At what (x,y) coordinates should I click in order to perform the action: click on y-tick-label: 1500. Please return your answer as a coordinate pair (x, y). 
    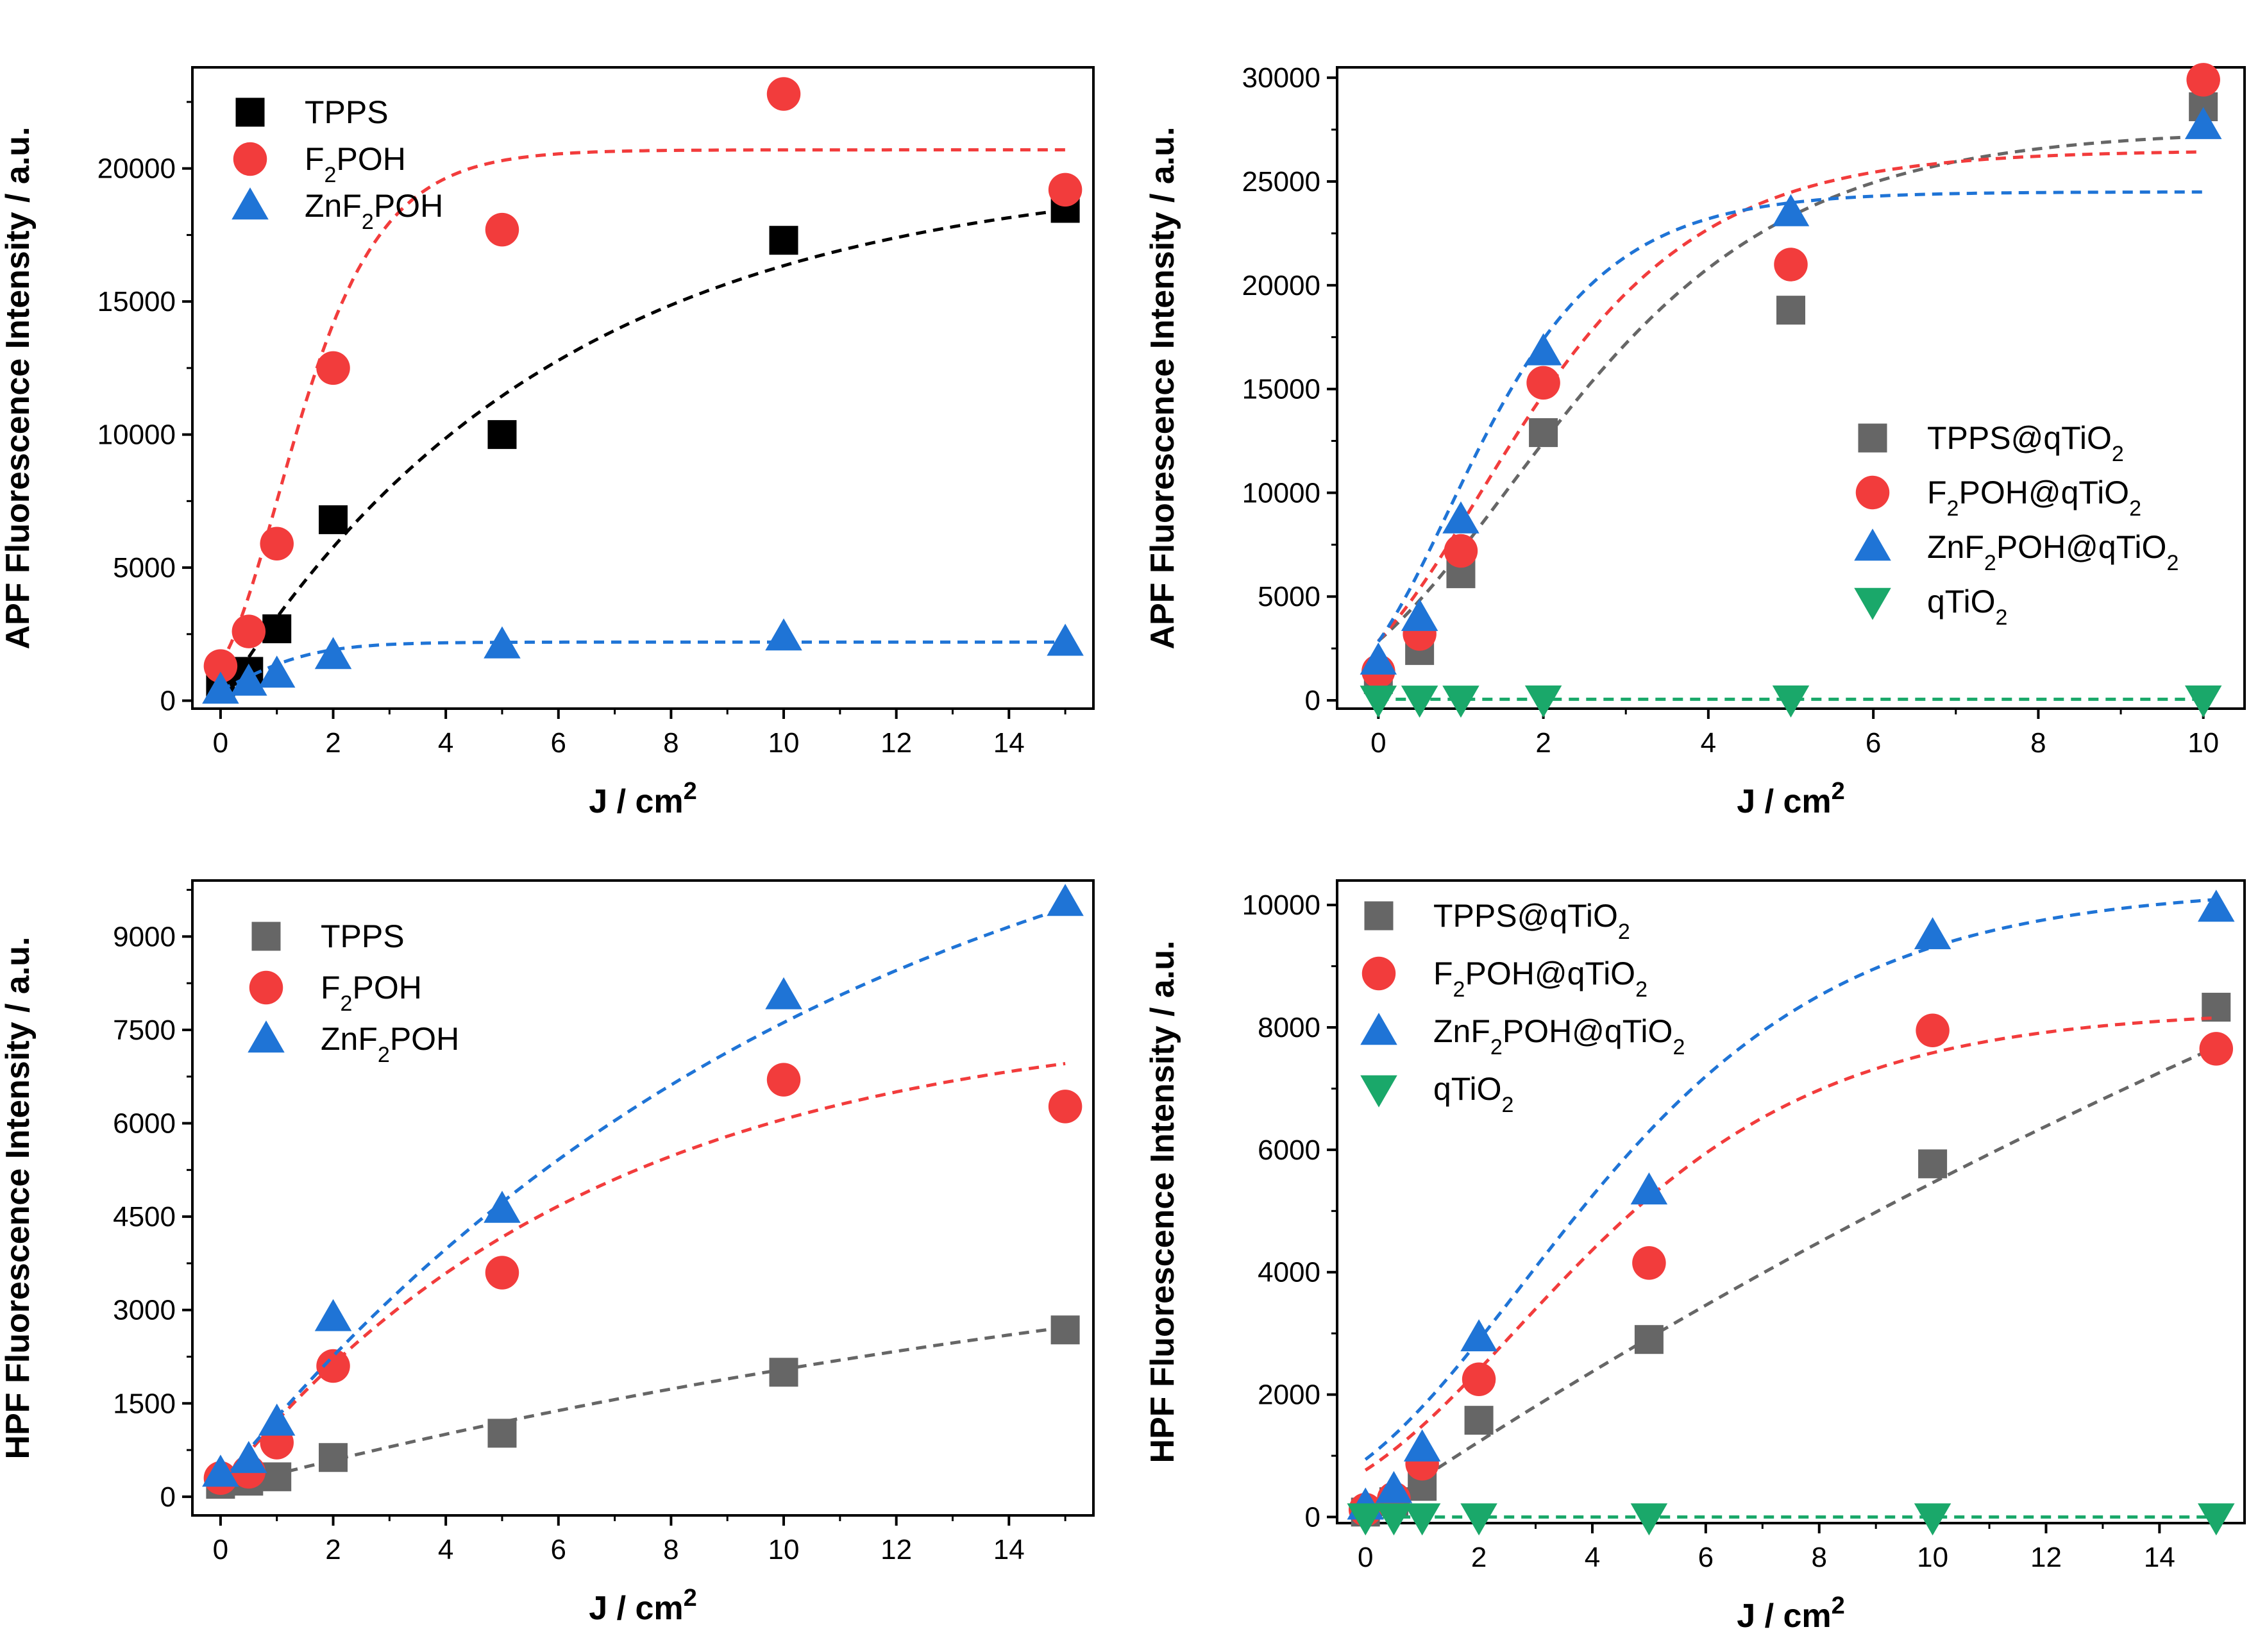
    Looking at the image, I should click on (144, 1403).